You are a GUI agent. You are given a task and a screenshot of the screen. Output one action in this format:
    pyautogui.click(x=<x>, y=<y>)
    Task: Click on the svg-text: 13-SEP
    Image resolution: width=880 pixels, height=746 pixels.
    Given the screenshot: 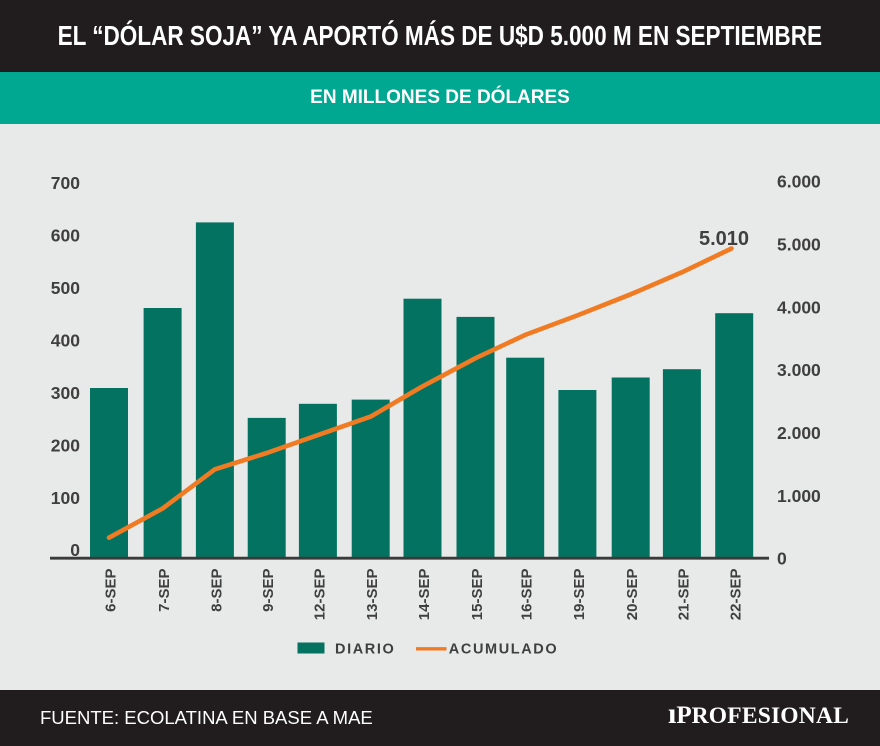 What is the action you would take?
    pyautogui.click(x=372, y=595)
    